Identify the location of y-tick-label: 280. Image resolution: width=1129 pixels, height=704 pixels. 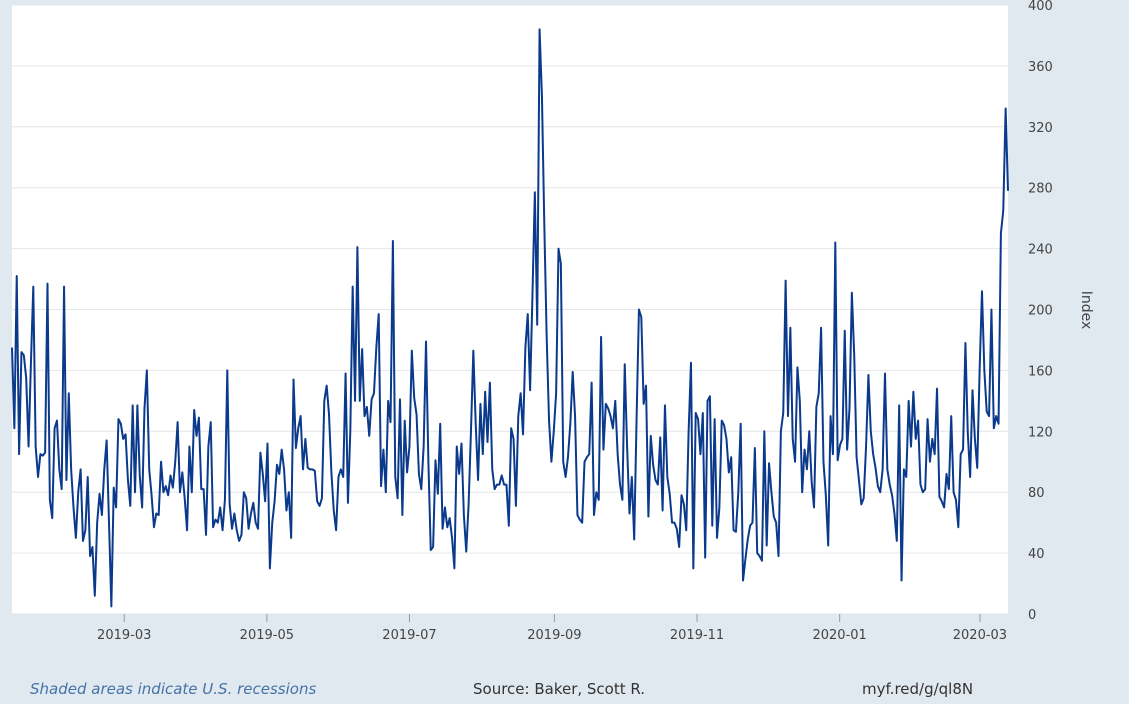
(1040, 189).